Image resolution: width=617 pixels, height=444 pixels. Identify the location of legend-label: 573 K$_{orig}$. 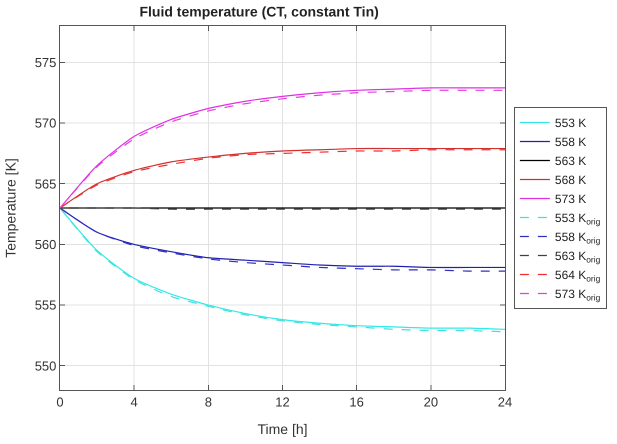
(577, 295).